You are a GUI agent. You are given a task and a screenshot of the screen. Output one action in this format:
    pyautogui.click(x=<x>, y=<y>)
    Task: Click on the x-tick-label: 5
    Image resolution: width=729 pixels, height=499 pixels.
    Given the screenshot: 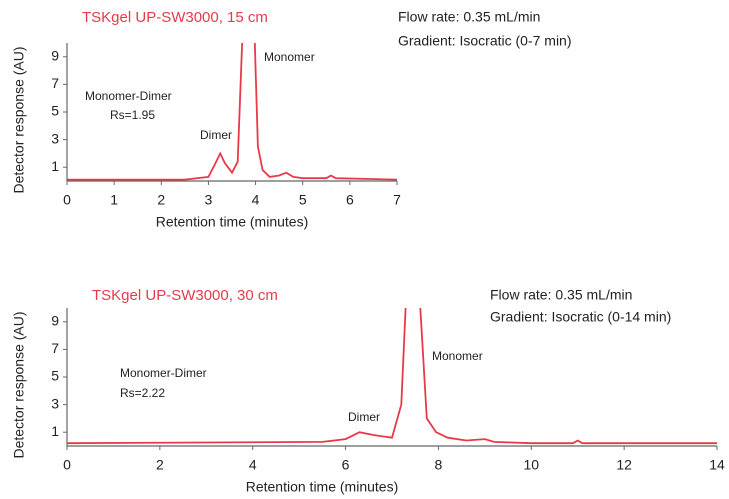 What is the action you would take?
    pyautogui.click(x=303, y=200)
    